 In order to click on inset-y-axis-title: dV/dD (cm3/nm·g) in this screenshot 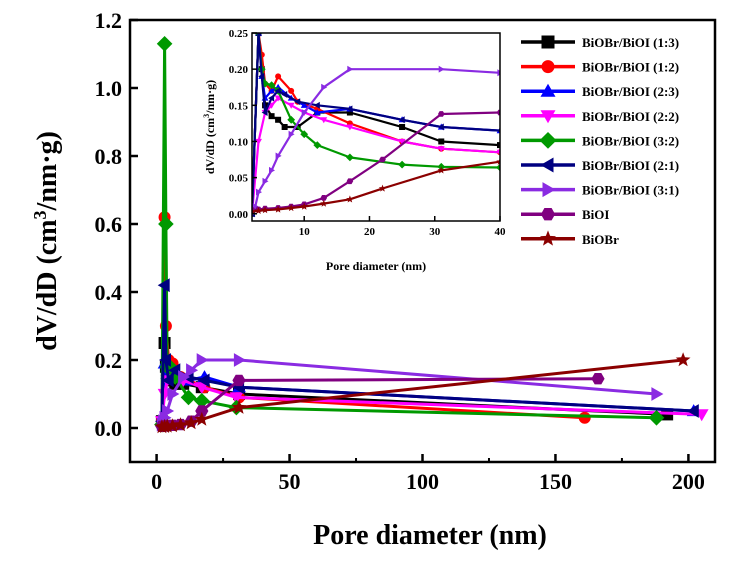, I will do `click(209, 127)`.